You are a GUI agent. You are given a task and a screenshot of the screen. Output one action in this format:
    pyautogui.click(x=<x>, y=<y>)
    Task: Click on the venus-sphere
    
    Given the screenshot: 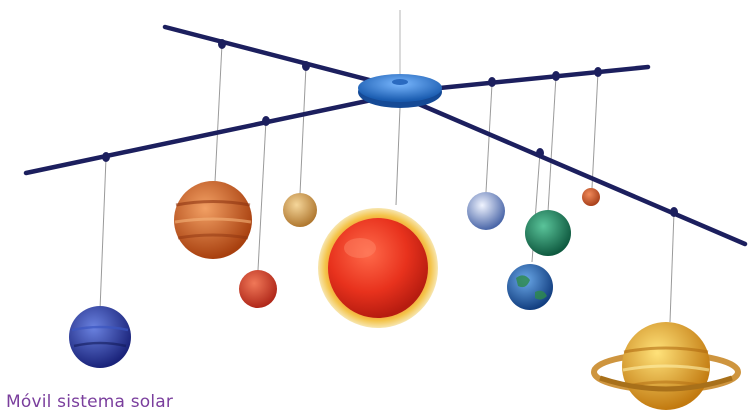 What is the action you would take?
    pyautogui.click(x=300, y=210)
    